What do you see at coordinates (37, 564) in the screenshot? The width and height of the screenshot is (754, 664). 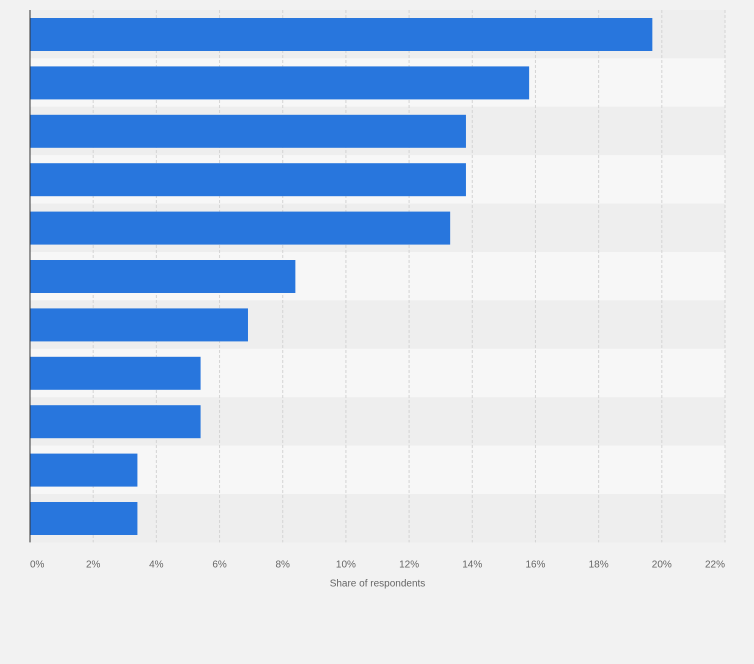 I see `x-tick-label: 0%` at bounding box center [37, 564].